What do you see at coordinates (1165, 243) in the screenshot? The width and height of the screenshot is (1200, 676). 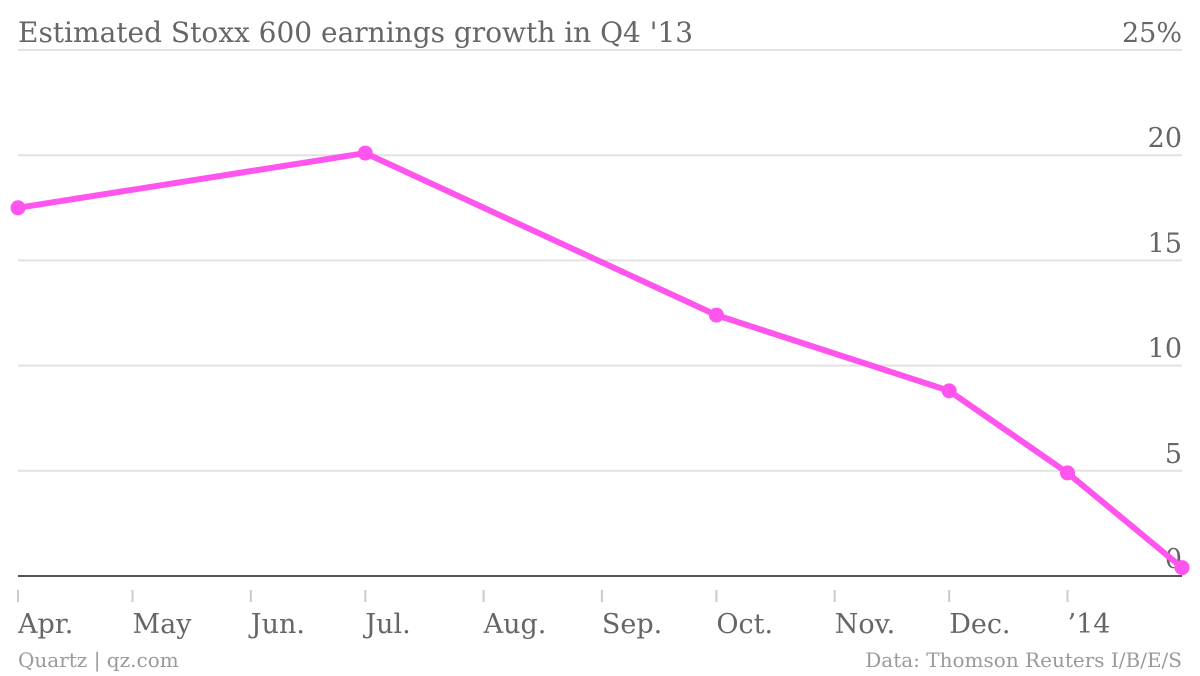 I see `y-tick-label: 15` at bounding box center [1165, 243].